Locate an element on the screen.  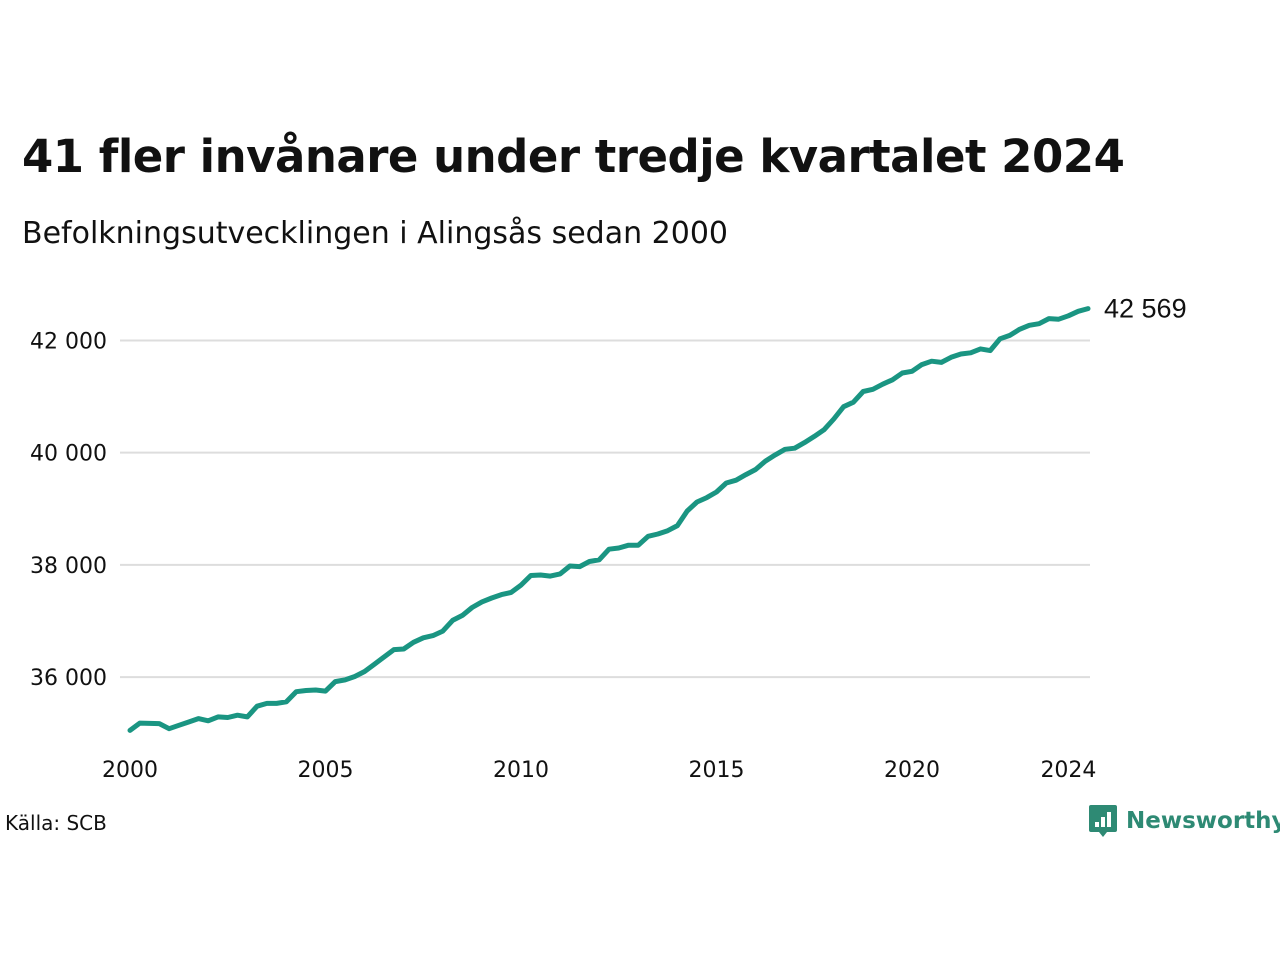
y-tick-label: 36 000 is located at coordinates (68, 678).